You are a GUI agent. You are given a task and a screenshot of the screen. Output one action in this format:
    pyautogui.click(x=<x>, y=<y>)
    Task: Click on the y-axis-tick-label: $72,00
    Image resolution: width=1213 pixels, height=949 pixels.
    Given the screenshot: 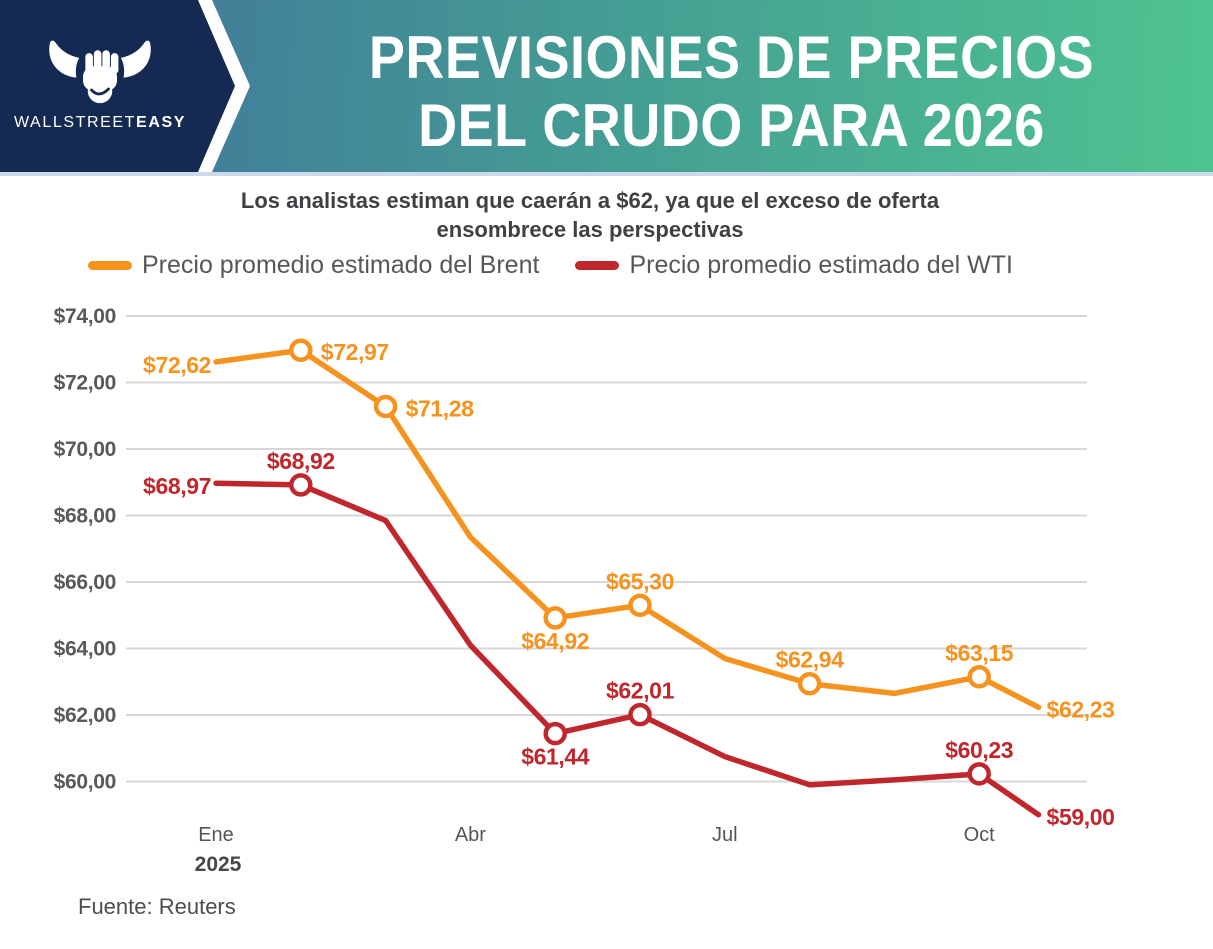 What is the action you would take?
    pyautogui.click(x=85, y=383)
    